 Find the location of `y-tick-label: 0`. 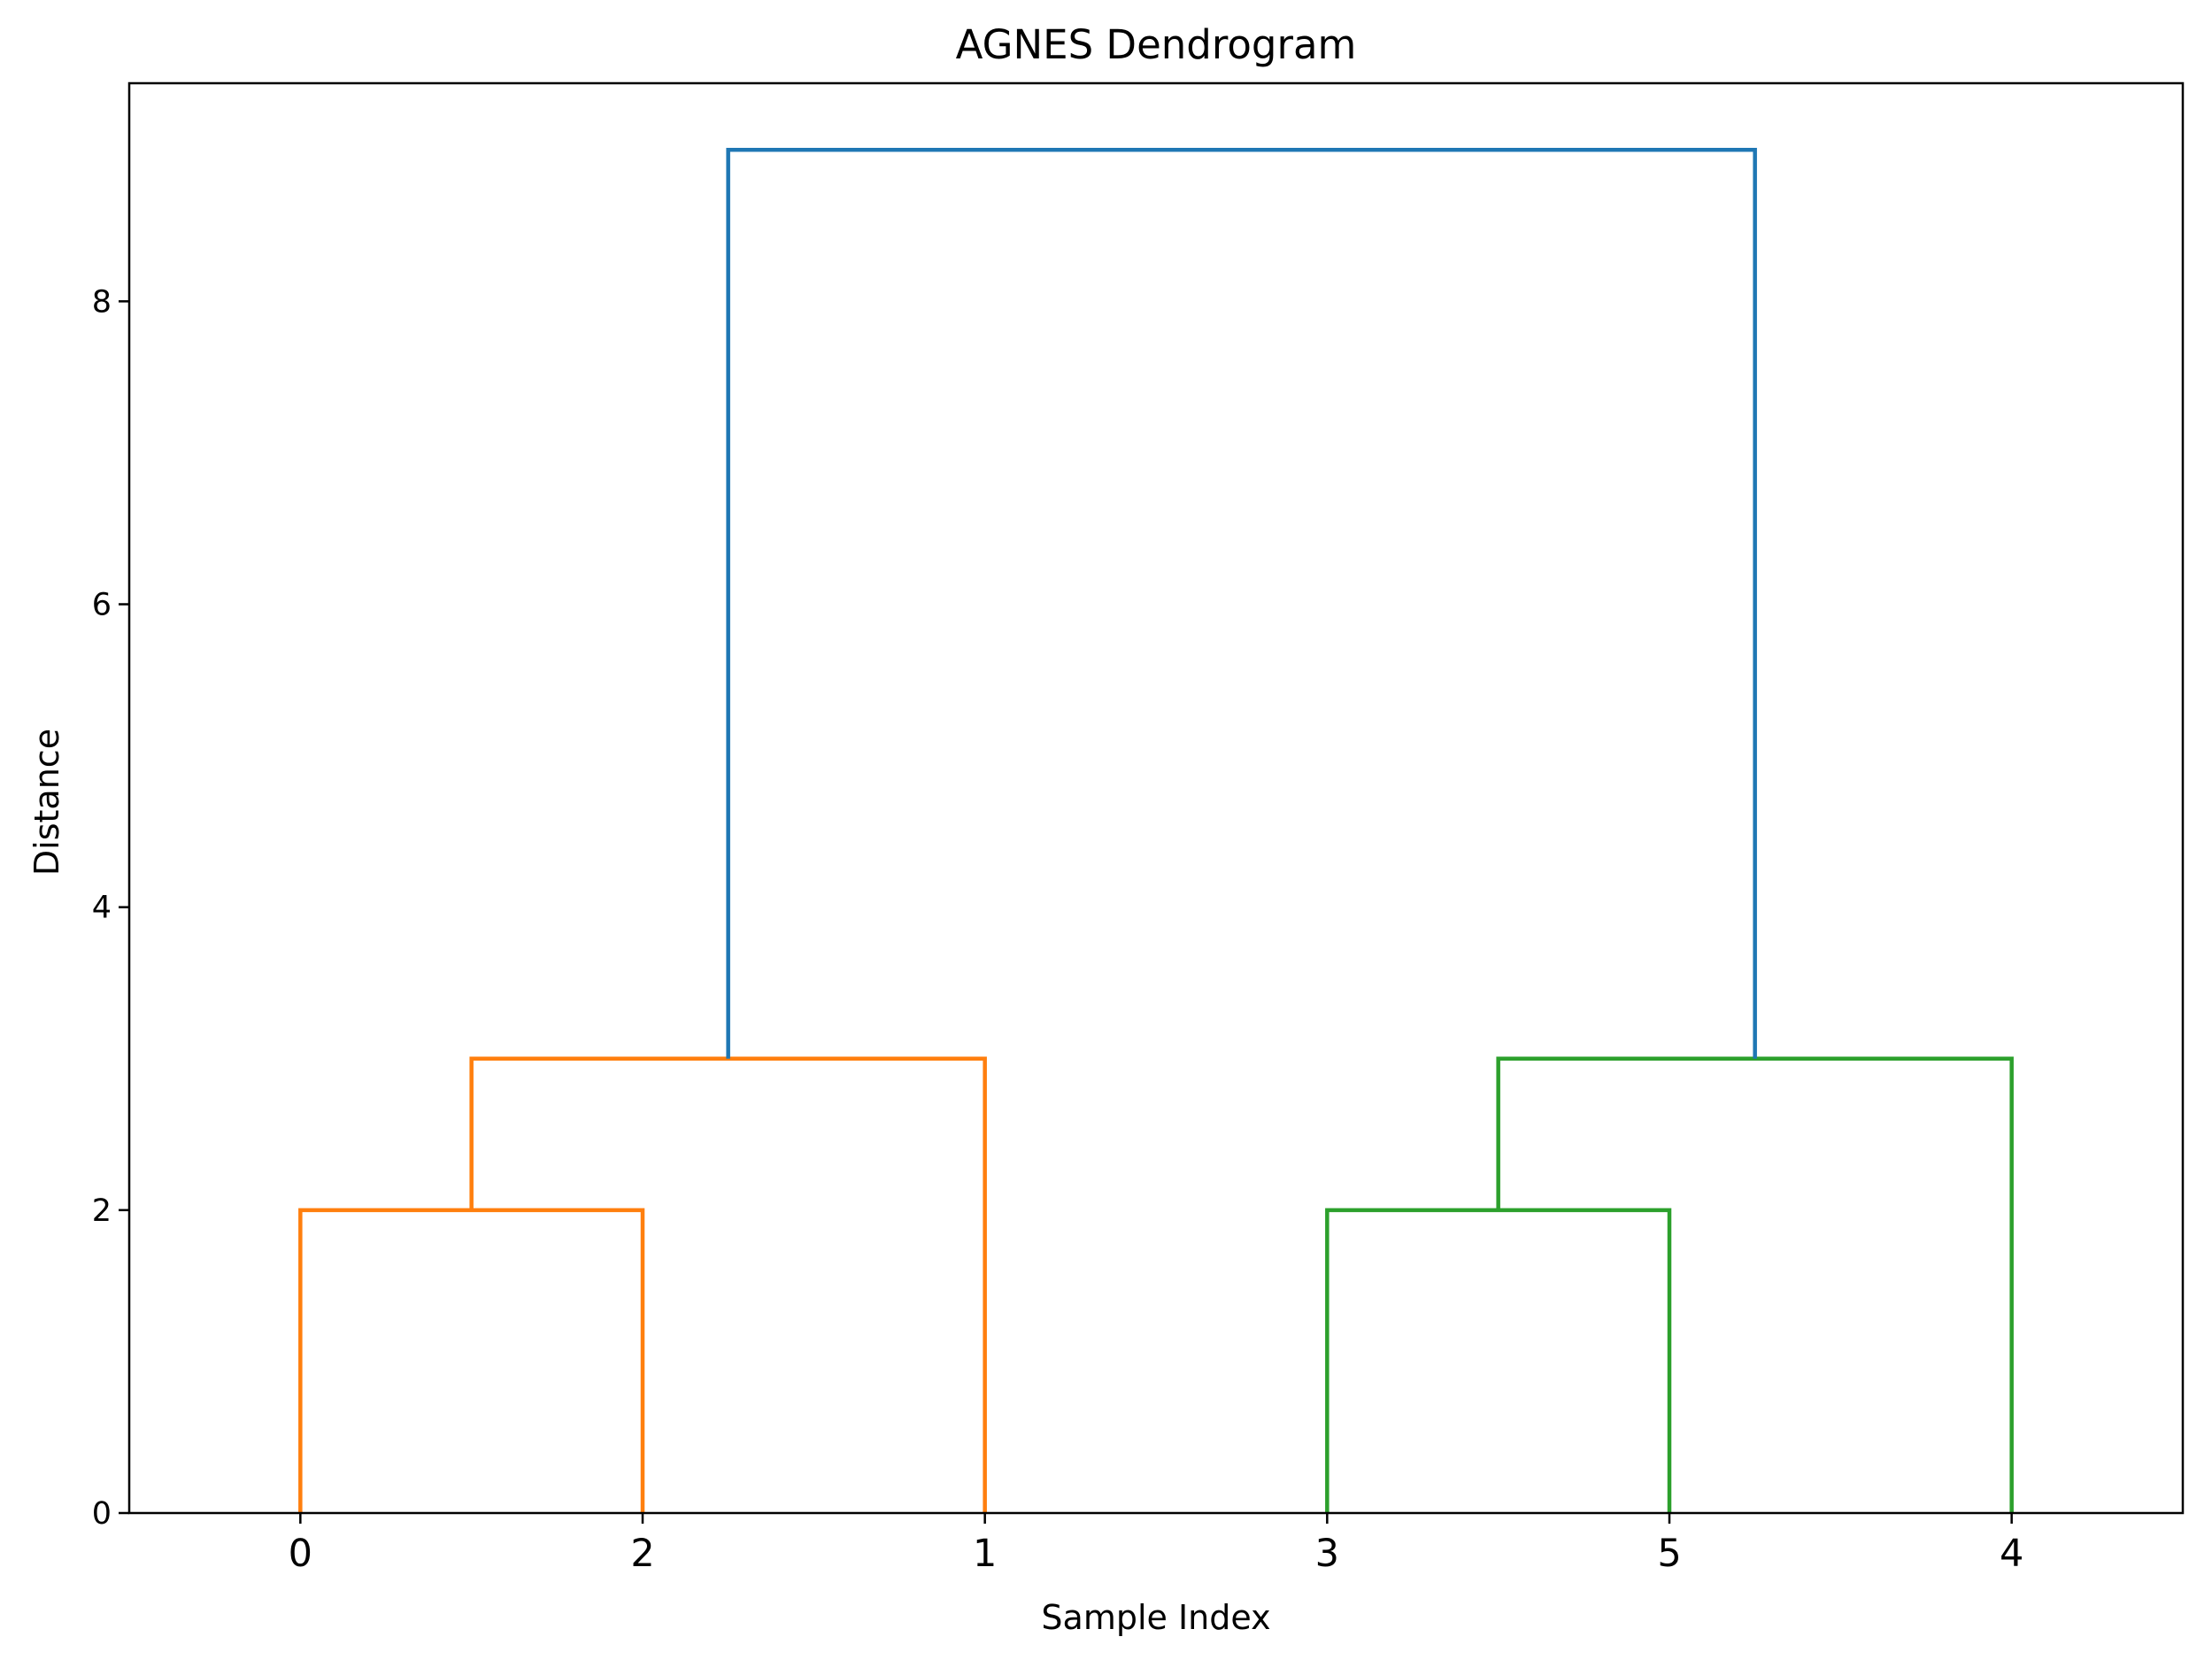

y-tick-label: 0 is located at coordinates (102, 1514).